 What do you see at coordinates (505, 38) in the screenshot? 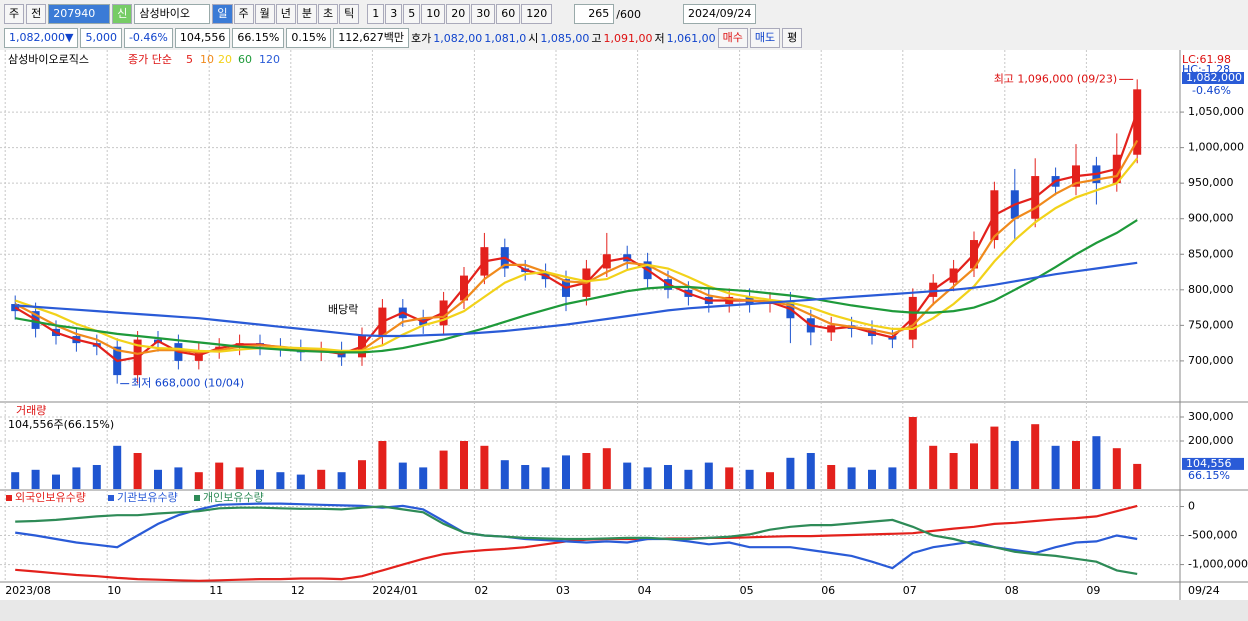
I see `bid: 1,081,0` at bounding box center [505, 38].